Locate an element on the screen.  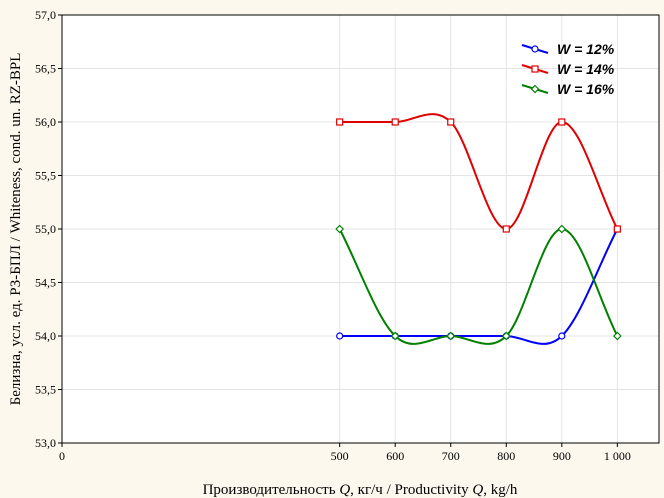
y-tick-label: 56,0 is located at coordinates (45, 122).